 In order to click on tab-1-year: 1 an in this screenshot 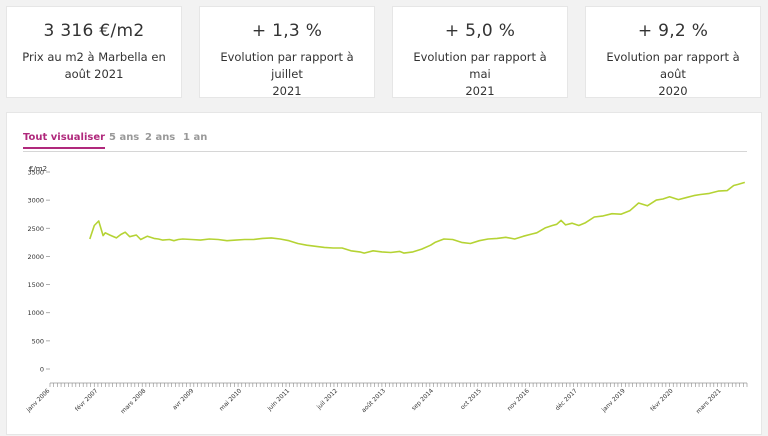, I will do `click(195, 137)`.